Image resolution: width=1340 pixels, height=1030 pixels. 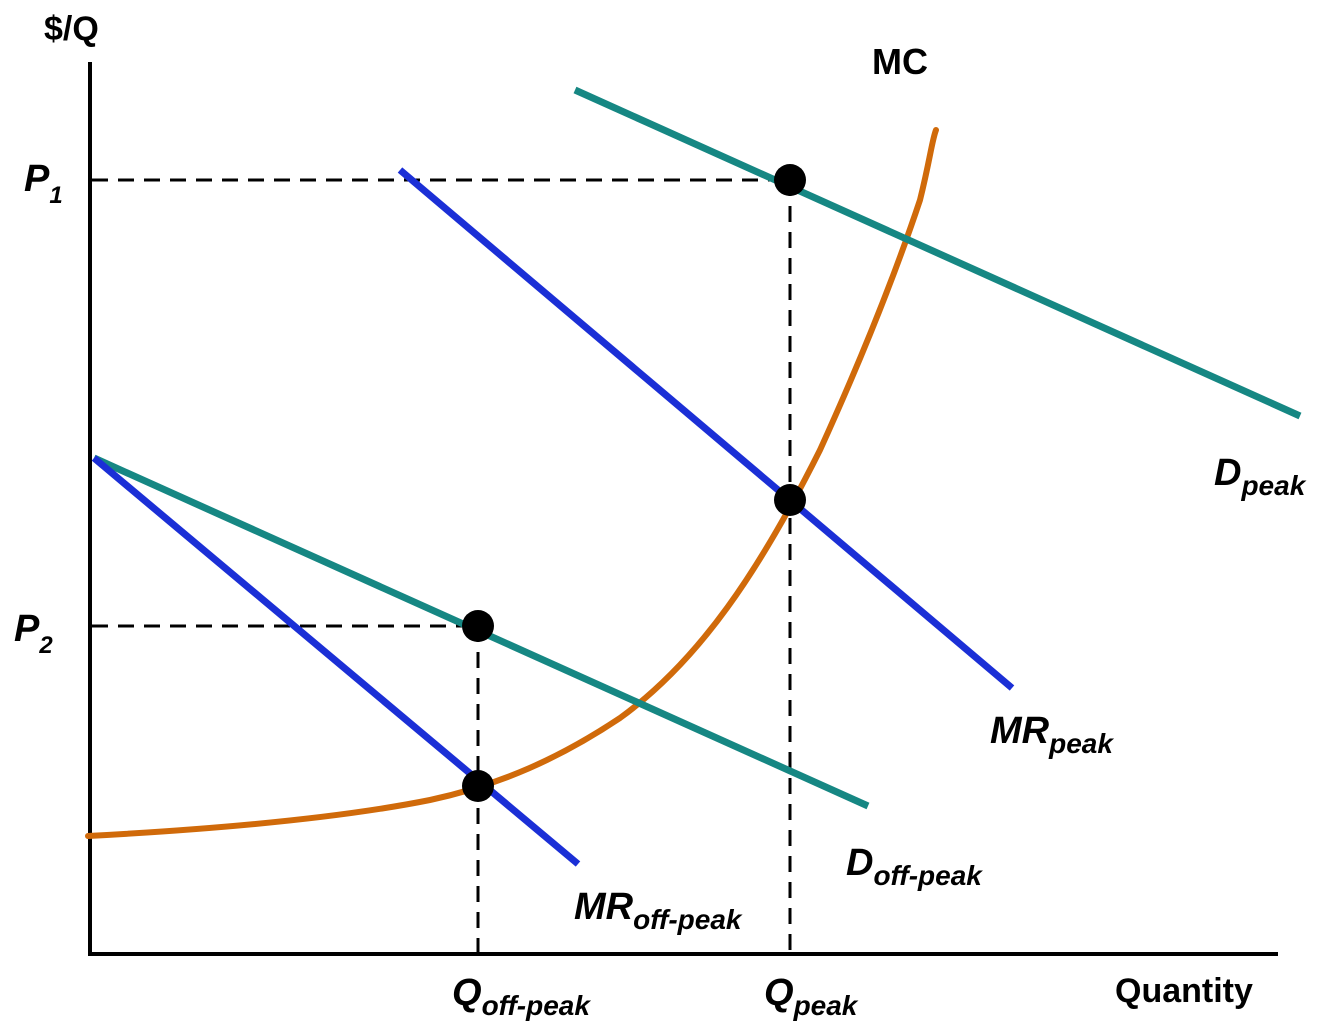 What do you see at coordinates (900, 61) in the screenshot?
I see `mc-label: MC` at bounding box center [900, 61].